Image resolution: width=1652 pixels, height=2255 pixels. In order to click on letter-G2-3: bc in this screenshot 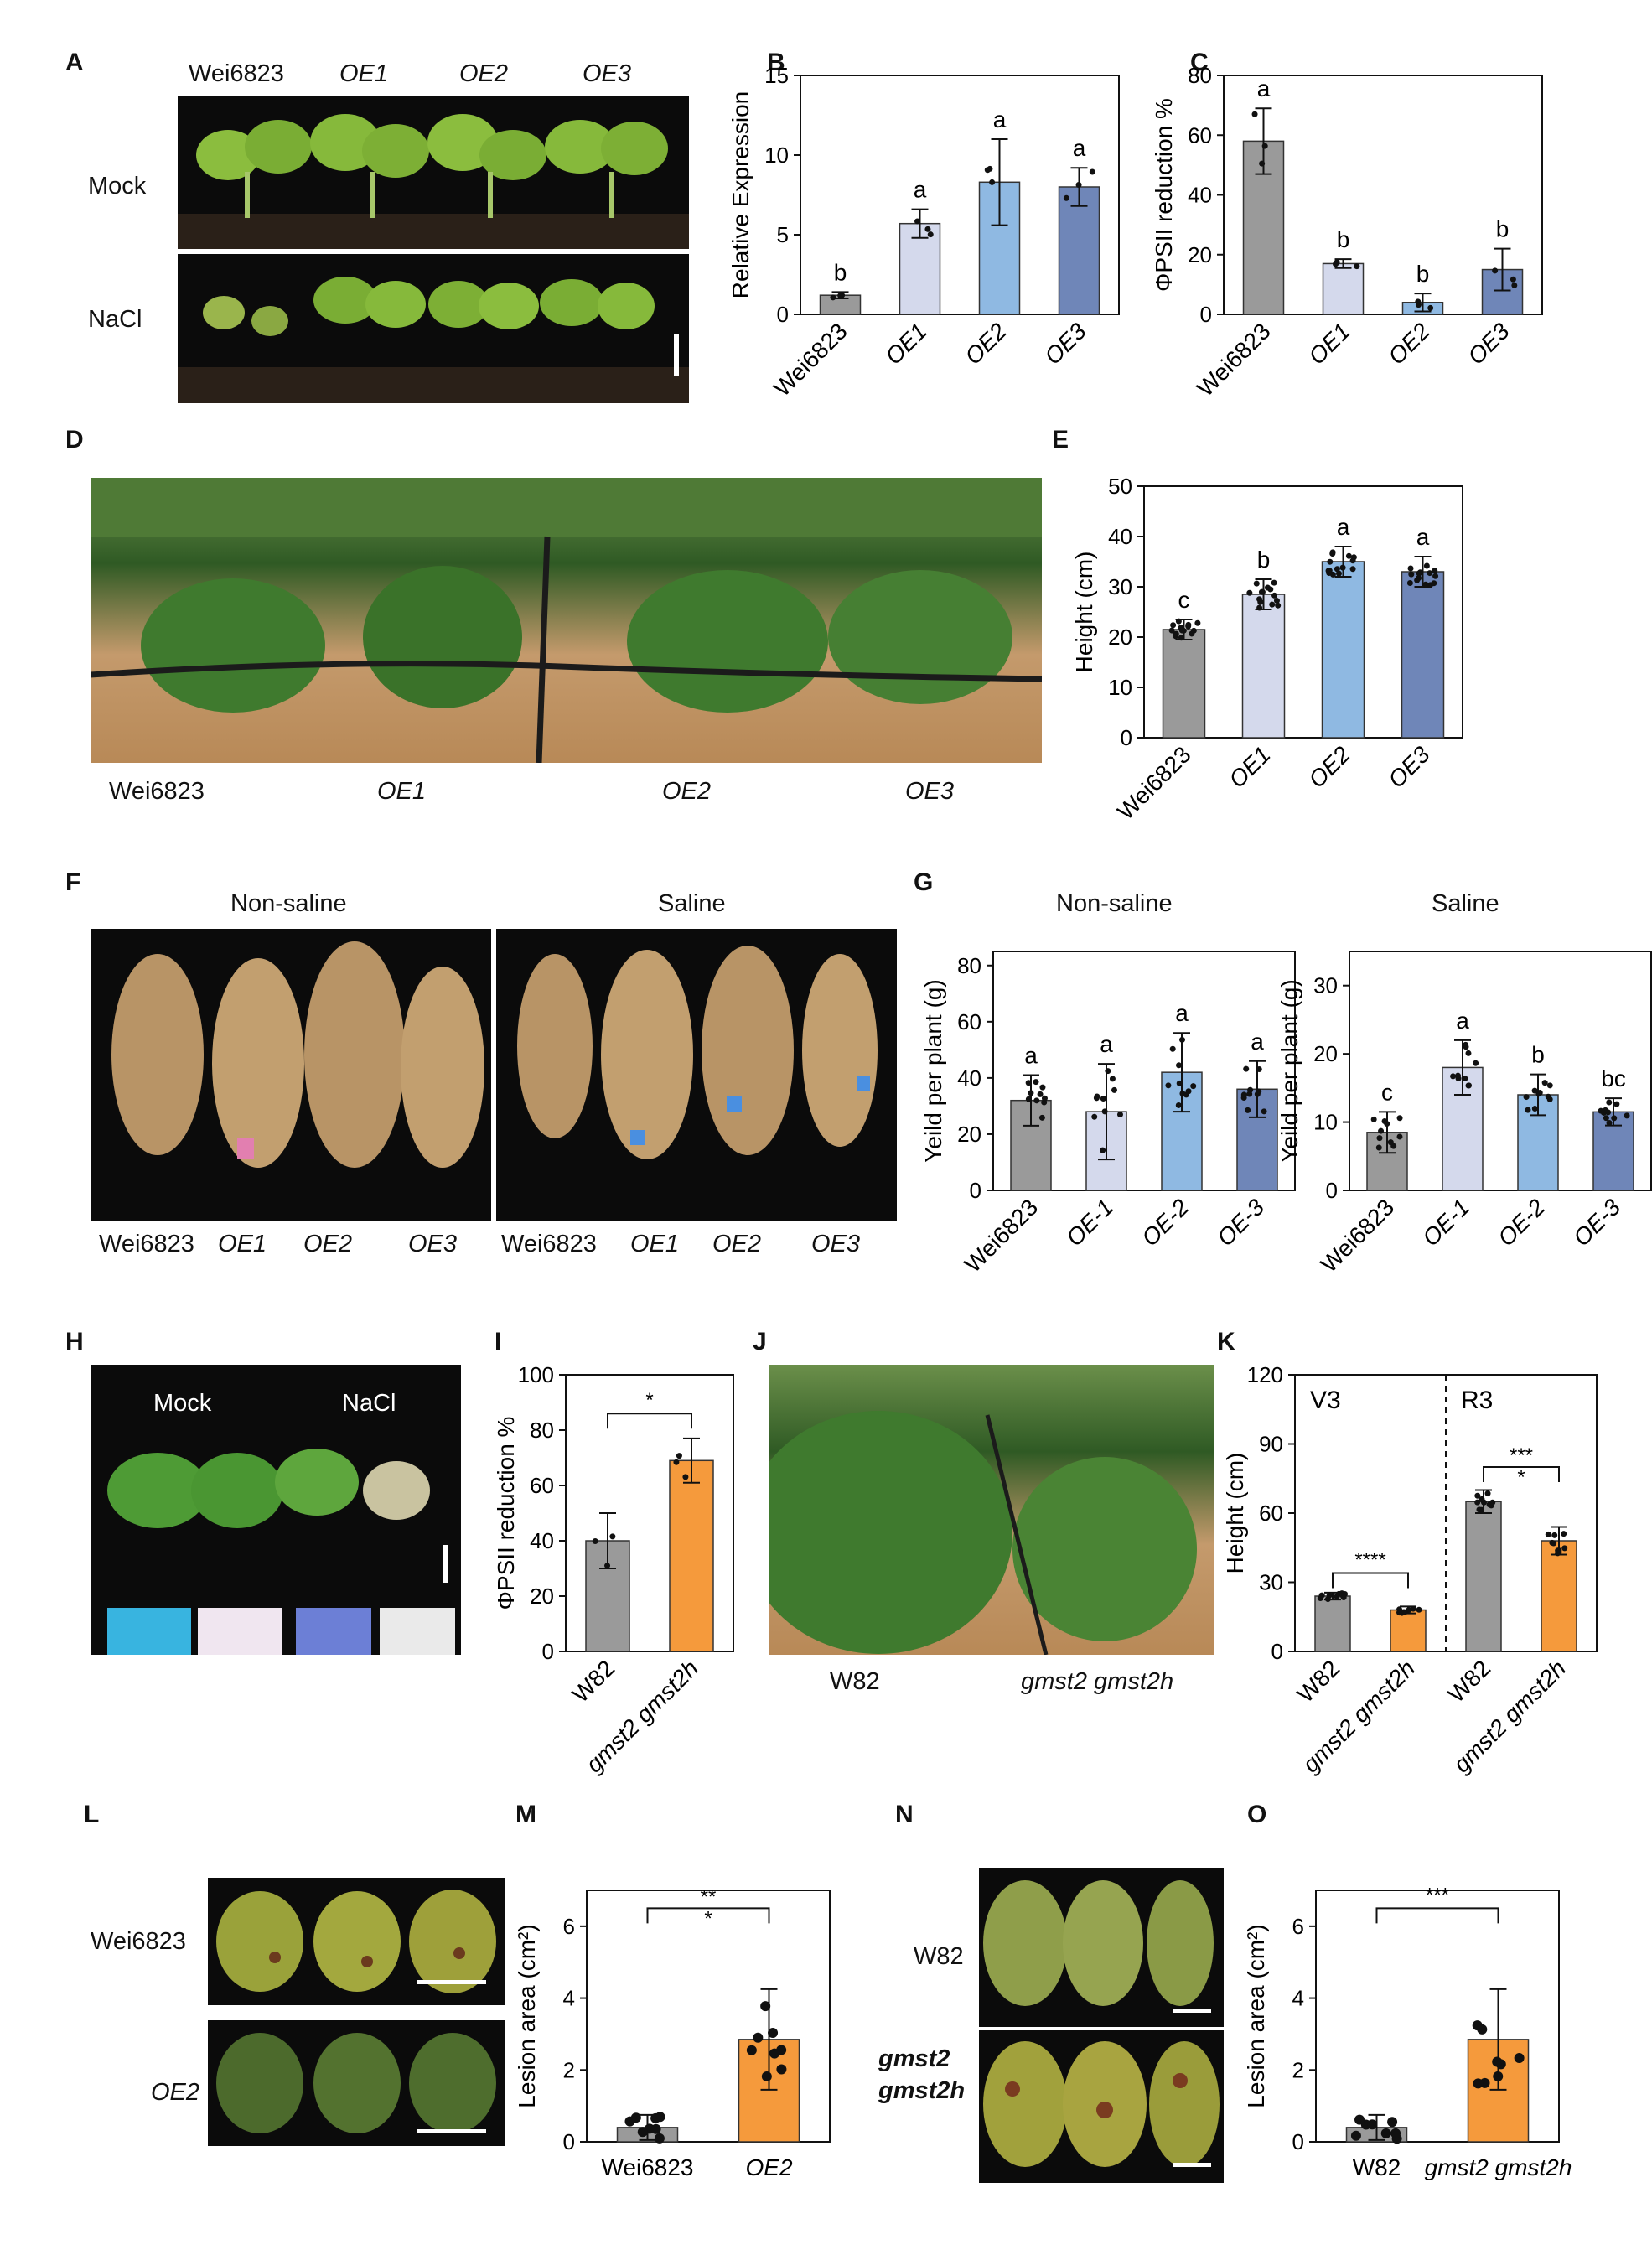, I will do `click(1613, 1078)`.